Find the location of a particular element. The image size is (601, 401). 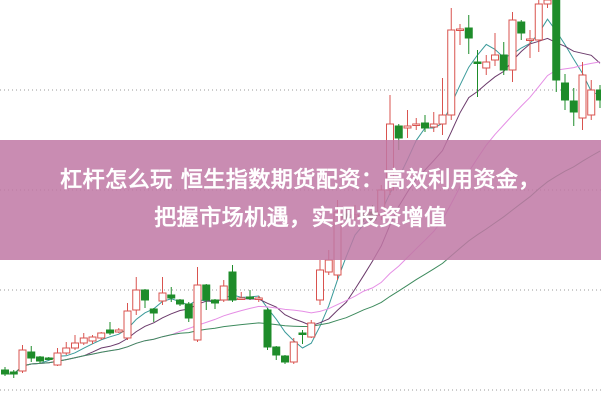

banner-title-line-1: 杠杆怎么玩 恒生指数期货配资：高效利用资金， is located at coordinates (300, 180).